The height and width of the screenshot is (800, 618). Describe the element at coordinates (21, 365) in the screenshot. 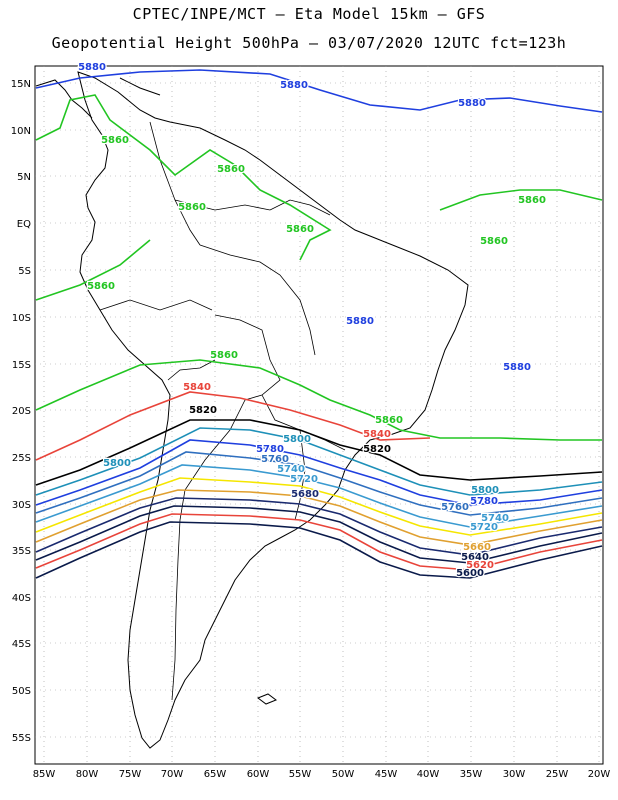

I see `lat-label: 15S` at that location.